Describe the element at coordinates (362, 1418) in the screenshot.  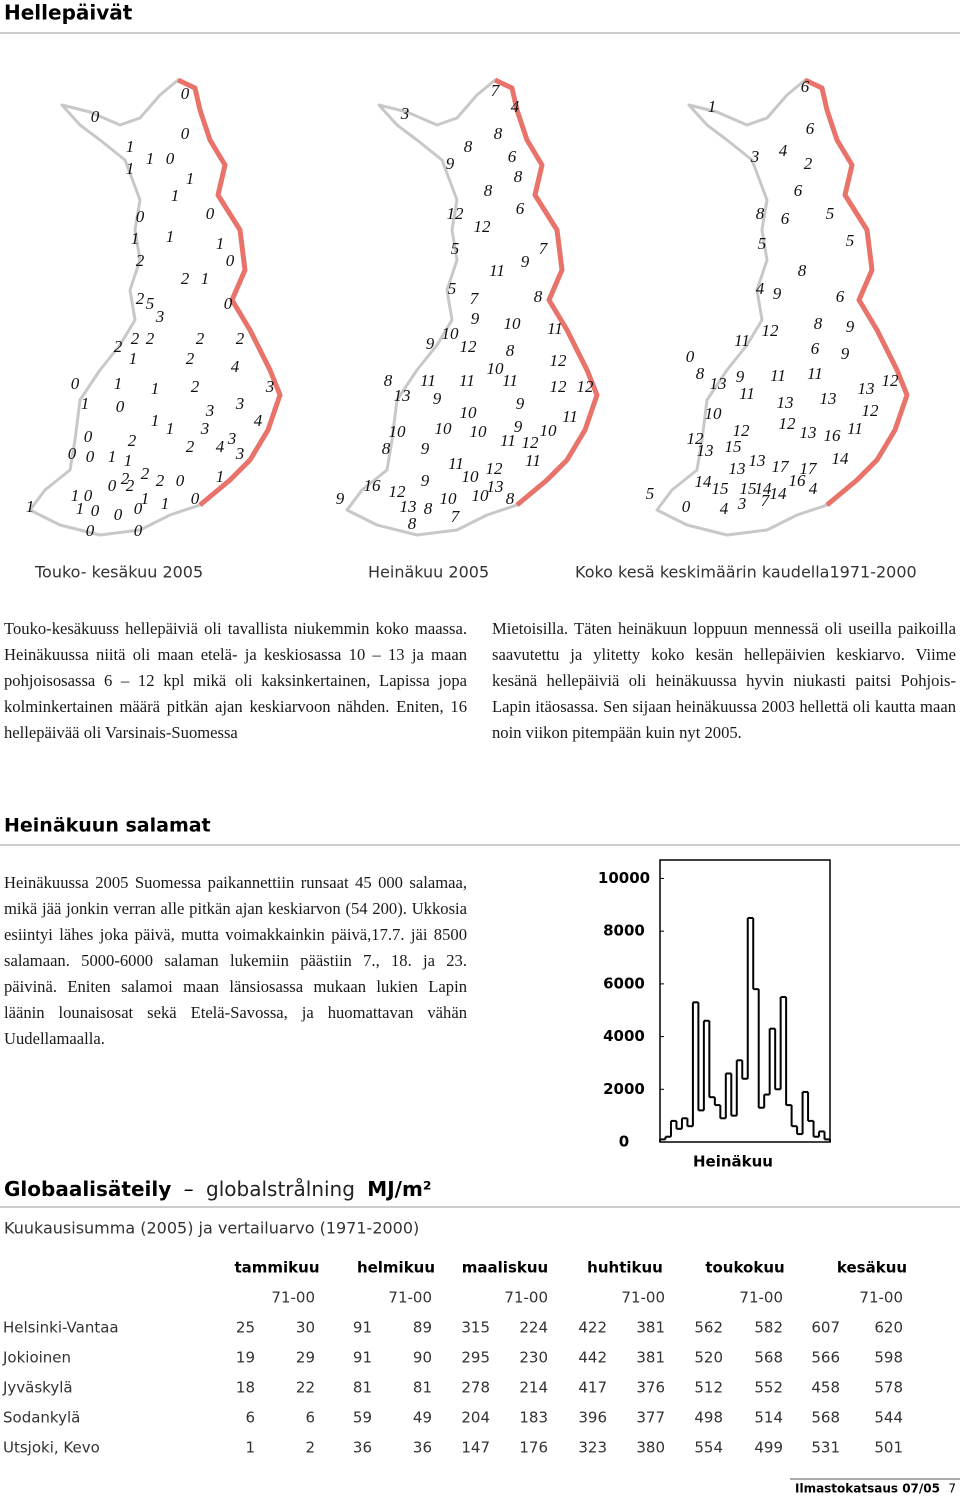
I see `table-value: 59` at that location.